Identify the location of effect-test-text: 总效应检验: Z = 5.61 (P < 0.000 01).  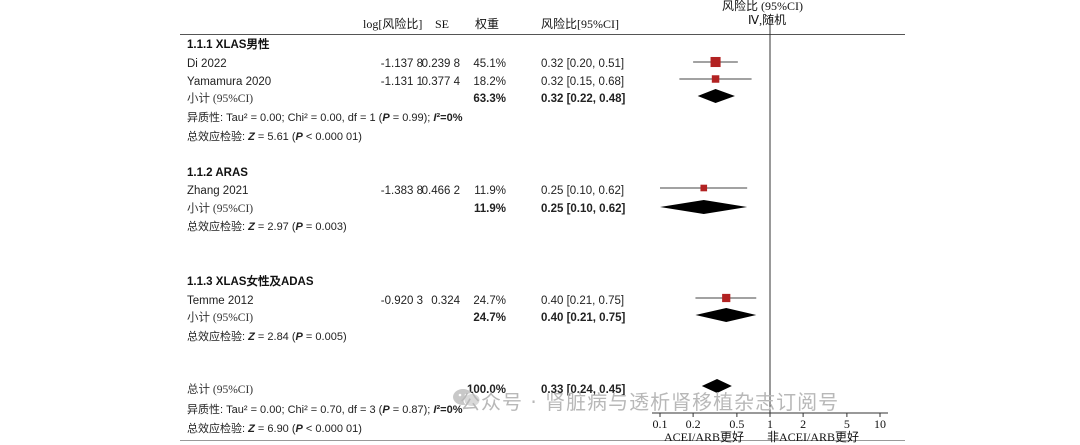
(274, 137).